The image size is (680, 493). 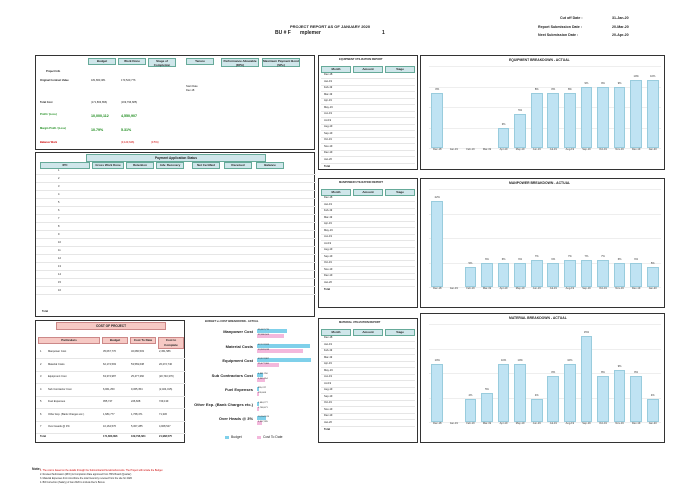 I want to click on budget-bar, so click(x=283, y=345).